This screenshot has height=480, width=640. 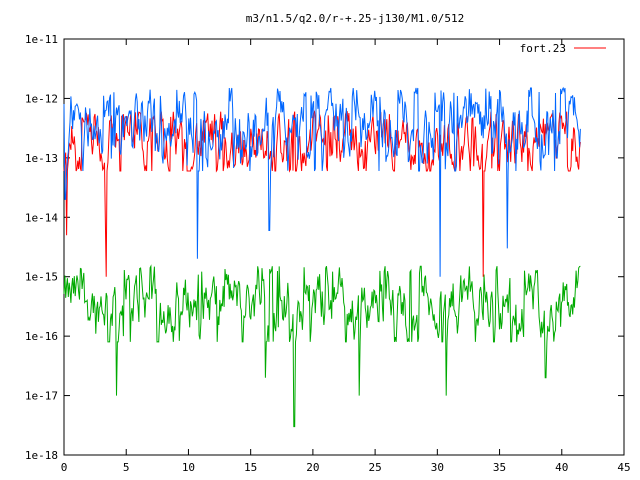 What do you see at coordinates (41, 39) in the screenshot?
I see `y-tick-label: 1e-11` at bounding box center [41, 39].